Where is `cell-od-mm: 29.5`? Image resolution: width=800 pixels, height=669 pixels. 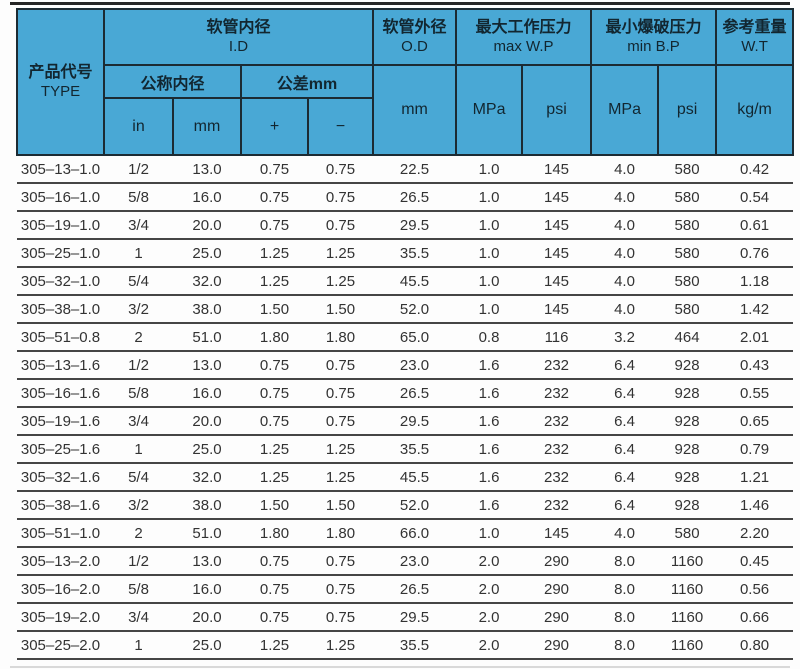
cell-od-mm: 29.5 is located at coordinates (415, 225).